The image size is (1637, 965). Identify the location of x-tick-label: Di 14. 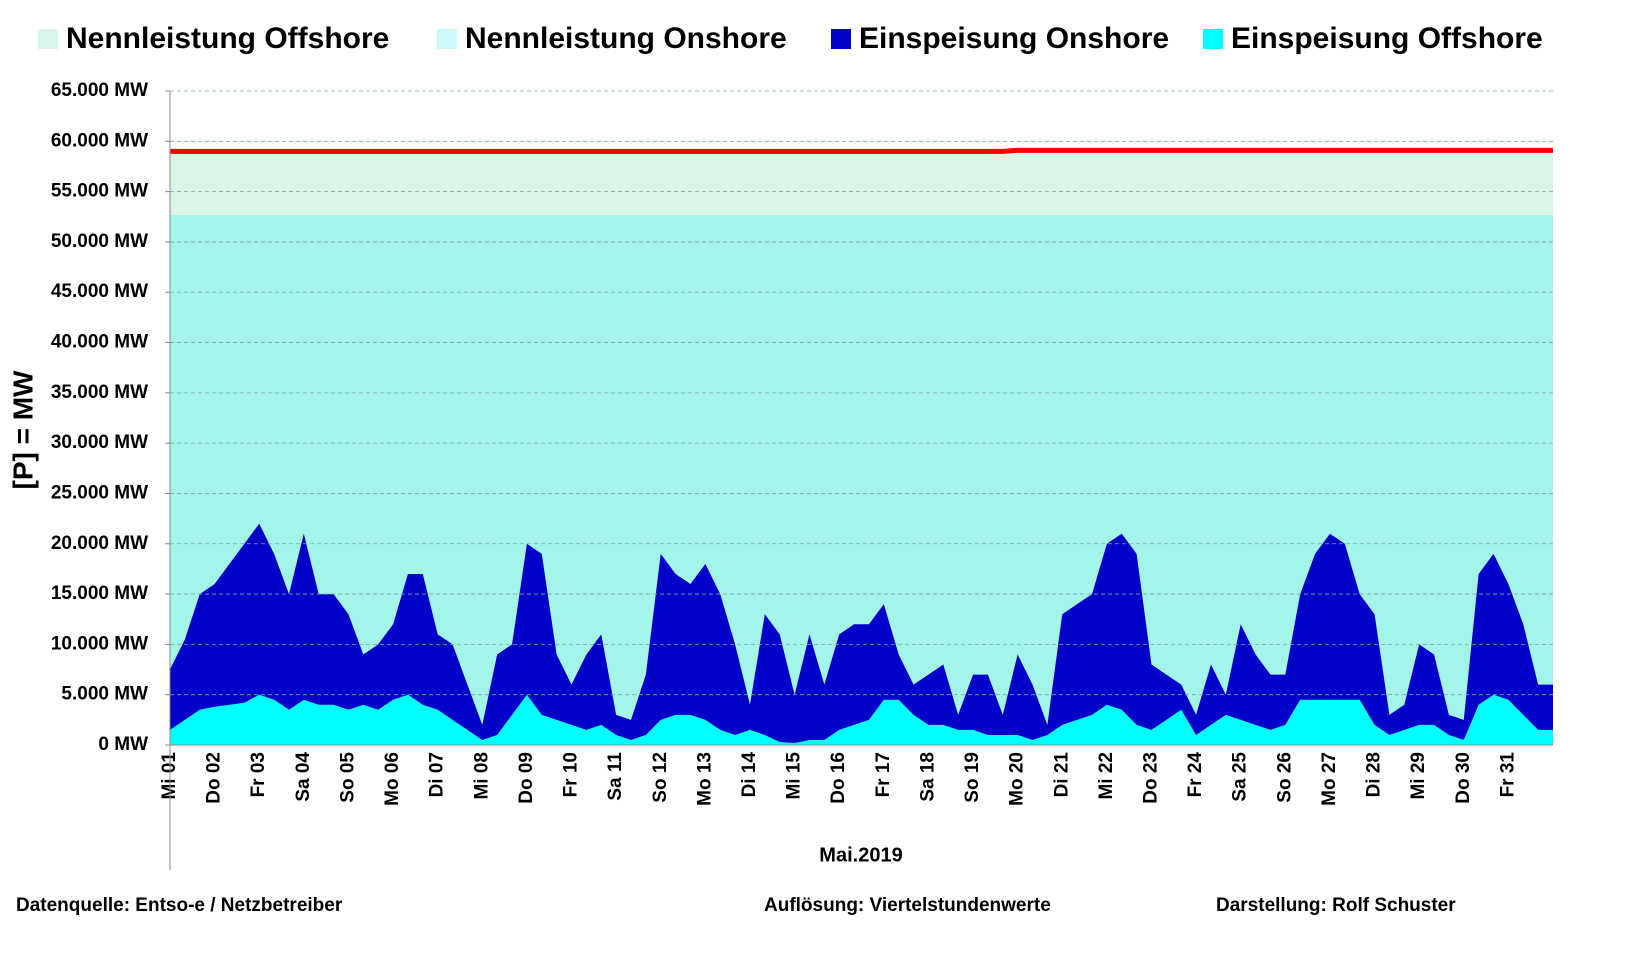
(749, 775).